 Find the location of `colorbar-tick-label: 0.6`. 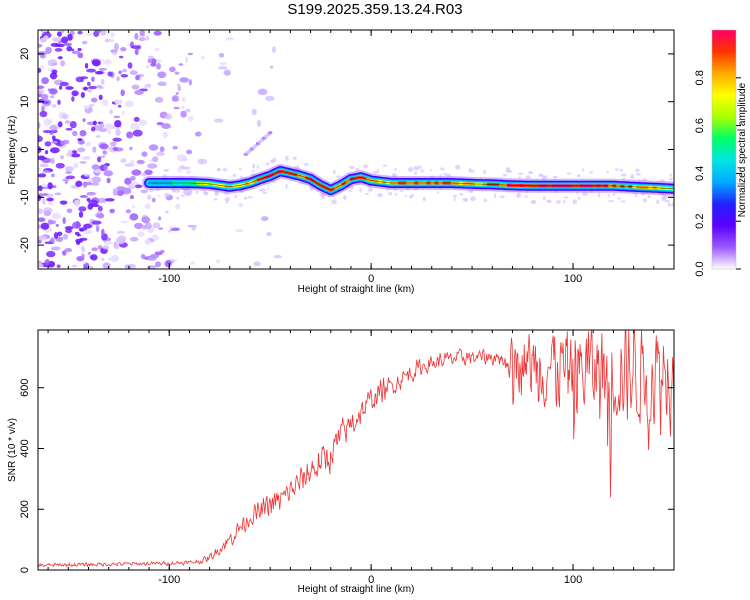

colorbar-tick-label: 0.6 is located at coordinates (700, 125).